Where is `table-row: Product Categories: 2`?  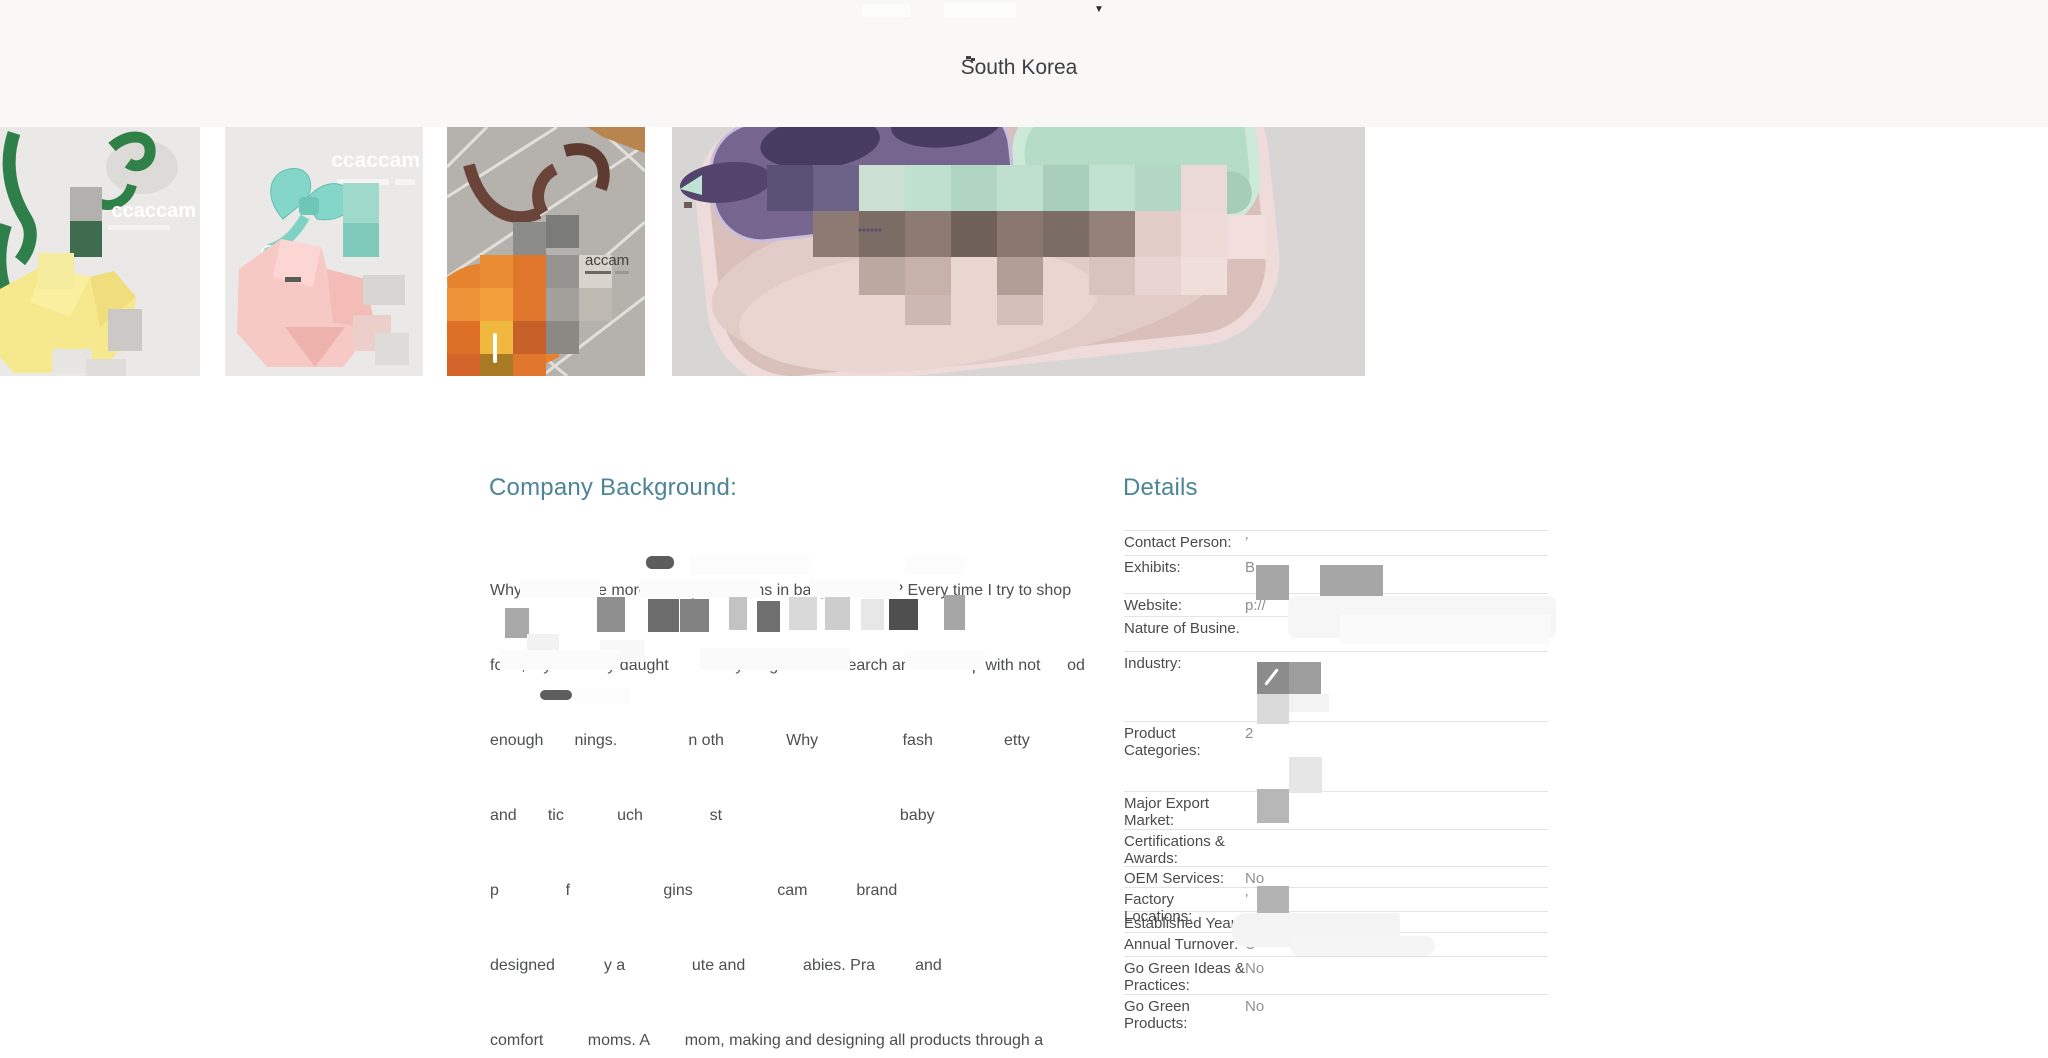 table-row: Product Categories: 2 is located at coordinates (1336, 756).